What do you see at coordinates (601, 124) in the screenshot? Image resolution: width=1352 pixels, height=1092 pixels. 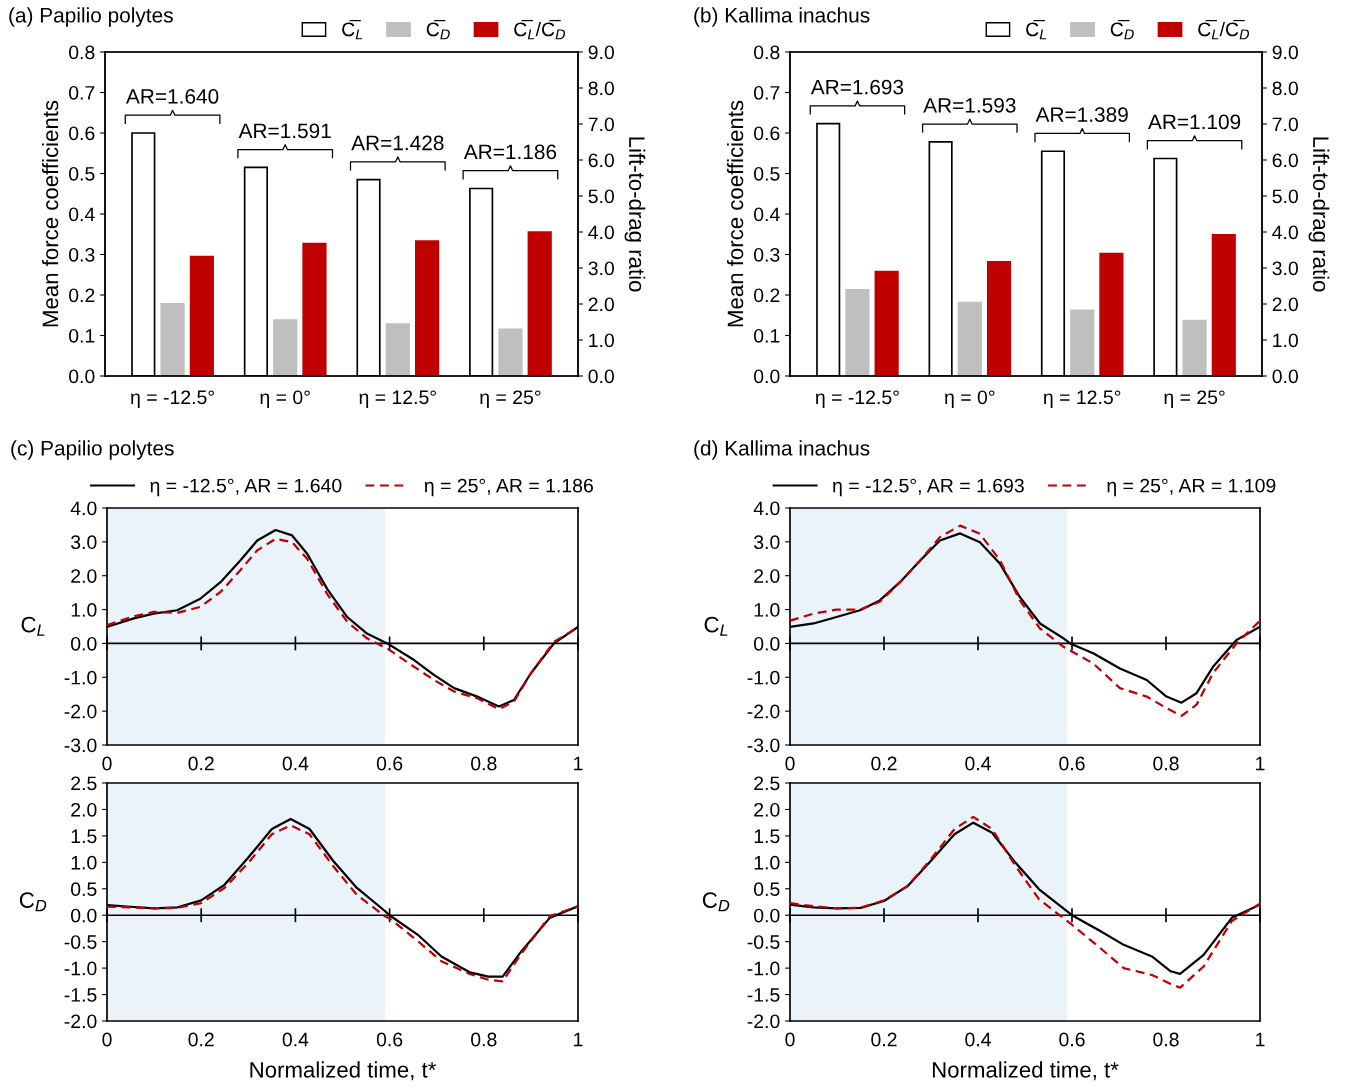 I see `y2-tick-label: 7.0` at bounding box center [601, 124].